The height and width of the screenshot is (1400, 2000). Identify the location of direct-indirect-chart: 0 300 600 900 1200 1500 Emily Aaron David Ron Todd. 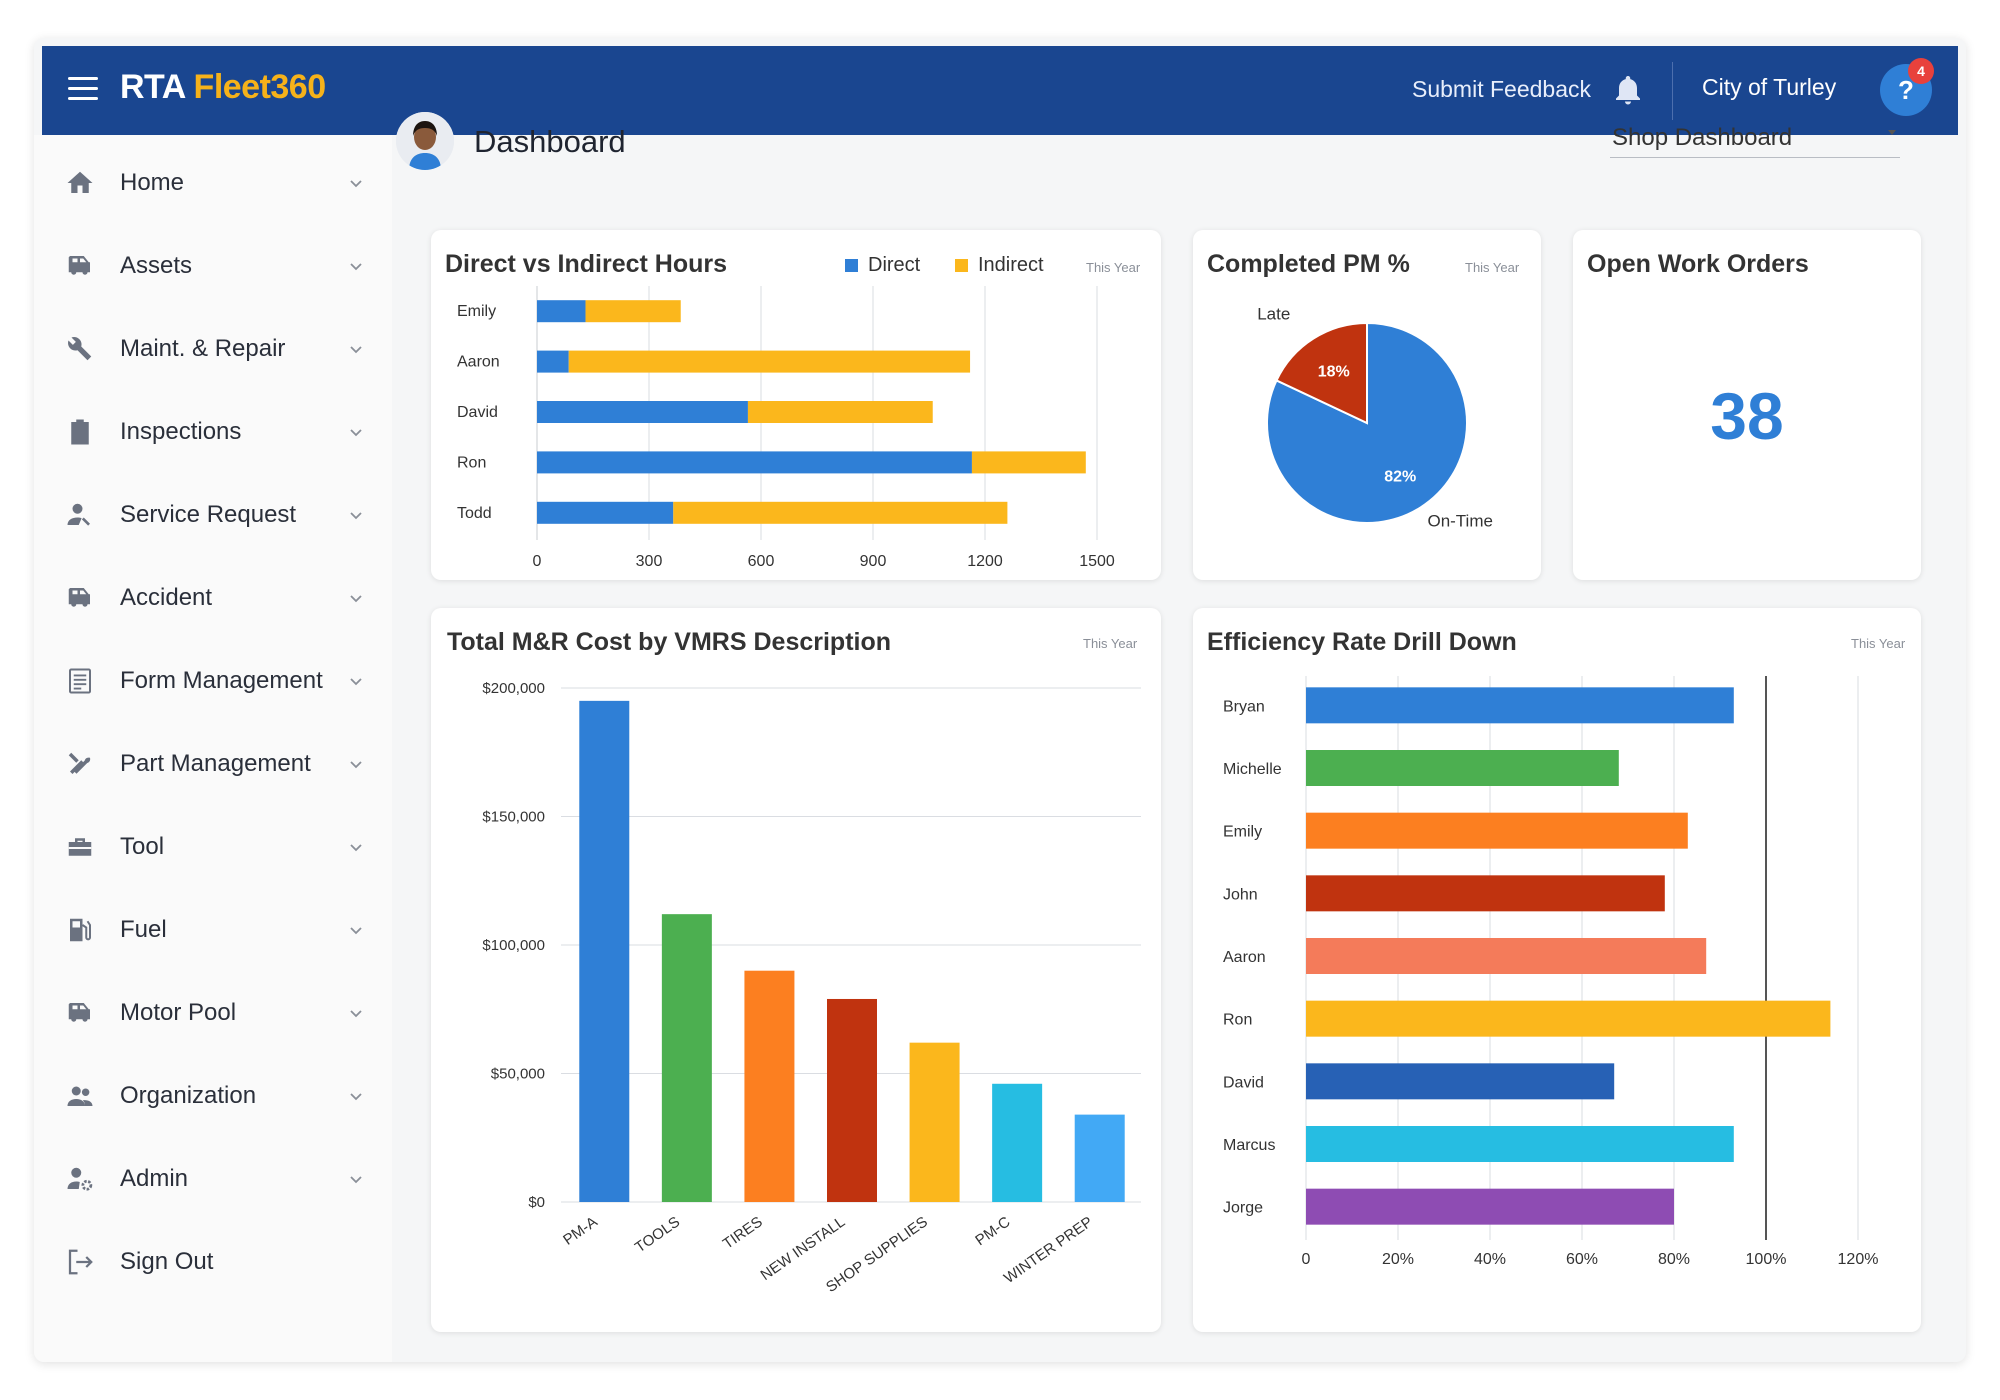
(786, 428).